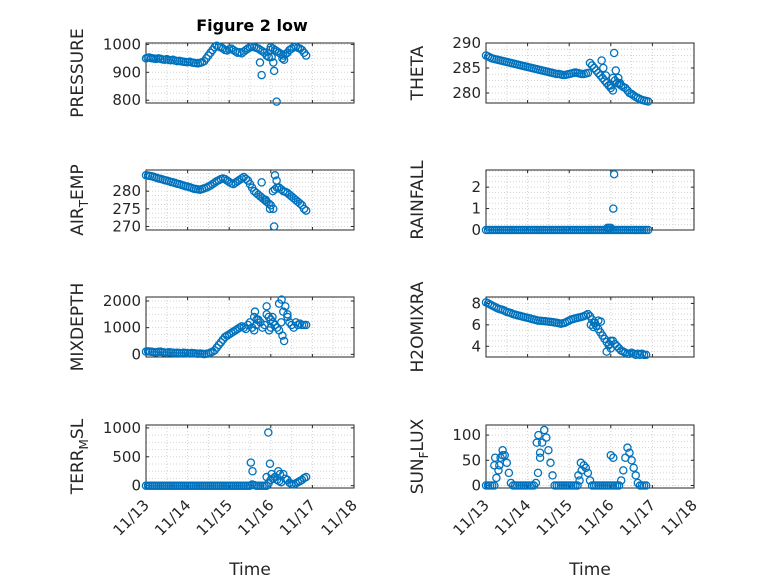  I want to click on y-tick-label: 275, so click(126, 209).